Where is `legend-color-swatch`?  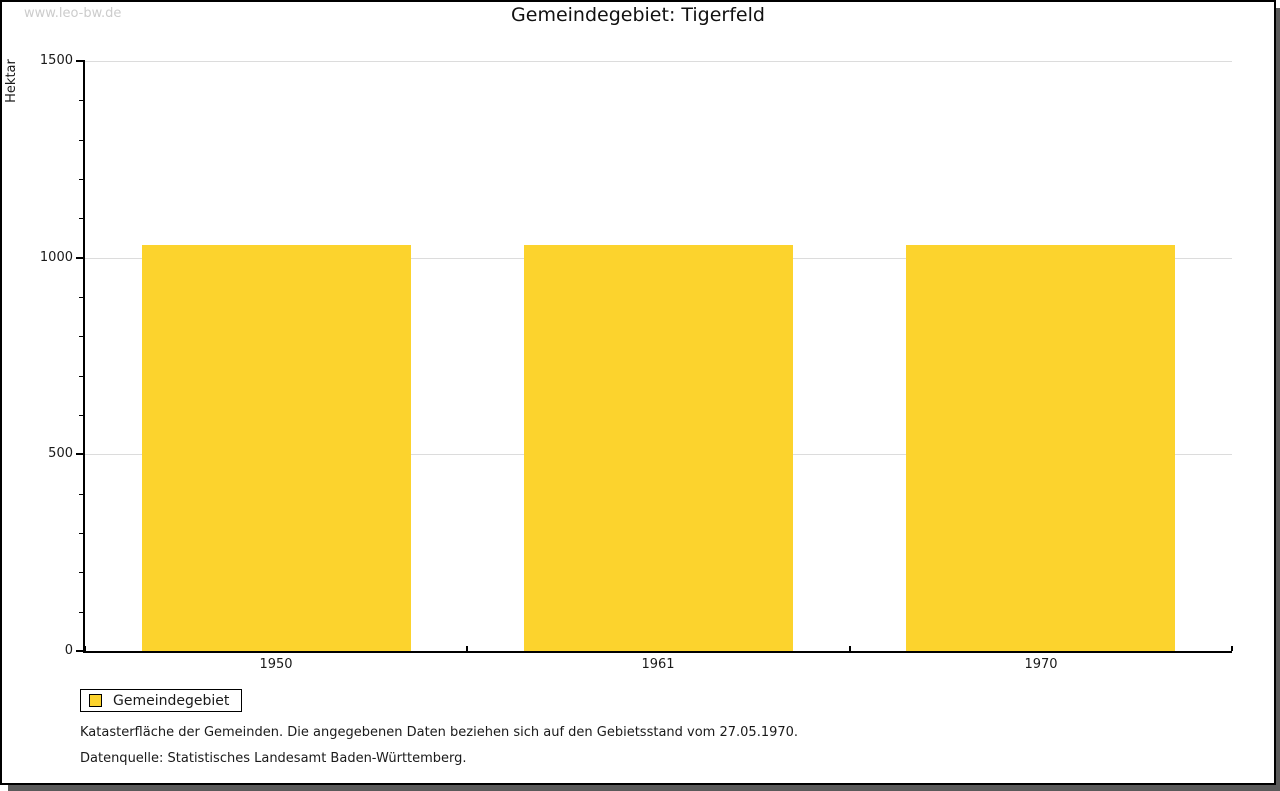
legend-color-swatch is located at coordinates (95, 700).